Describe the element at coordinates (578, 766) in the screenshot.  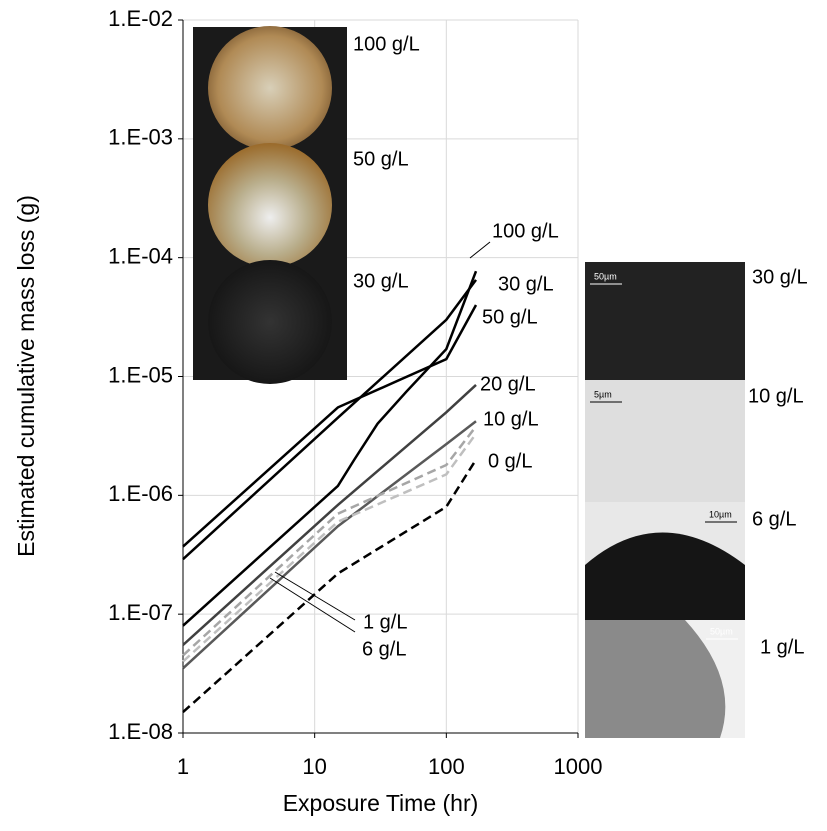
I see `x-tick-label: 1000` at that location.